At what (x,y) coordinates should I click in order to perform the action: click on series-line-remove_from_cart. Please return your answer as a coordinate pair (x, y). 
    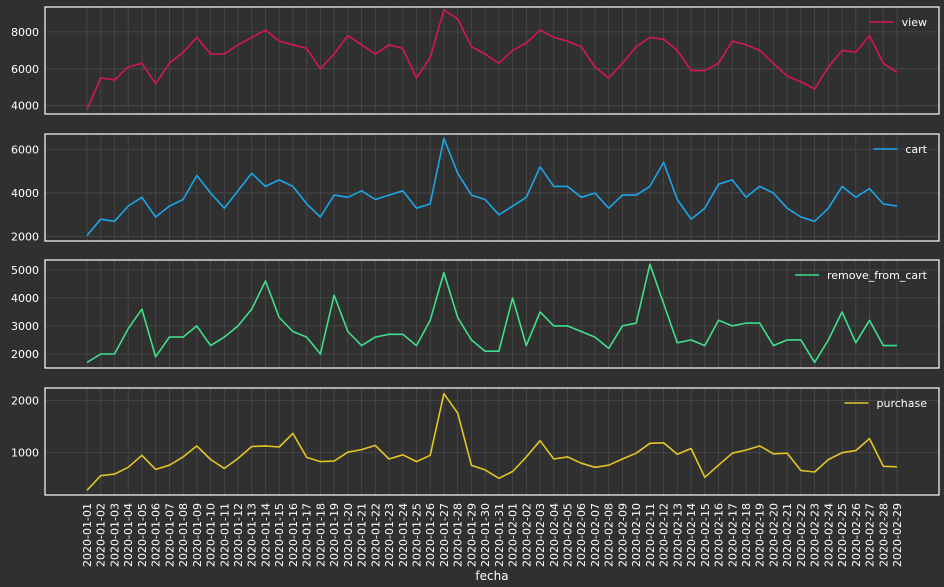
    Looking at the image, I should click on (491, 313).